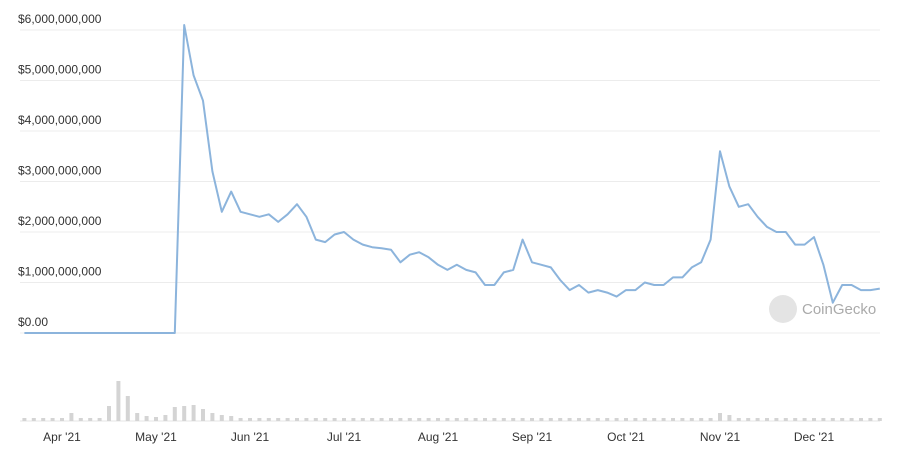  I want to click on x-tick-label: Oct '21, so click(626, 437).